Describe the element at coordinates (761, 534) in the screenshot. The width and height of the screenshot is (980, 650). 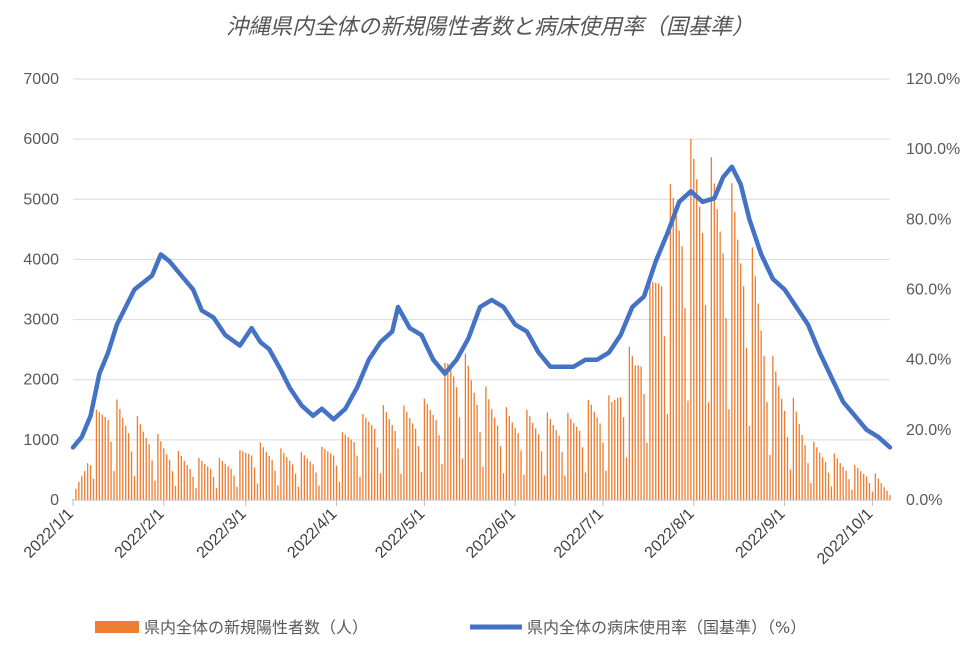
I see `x-tick-label: 2022/9/1` at that location.